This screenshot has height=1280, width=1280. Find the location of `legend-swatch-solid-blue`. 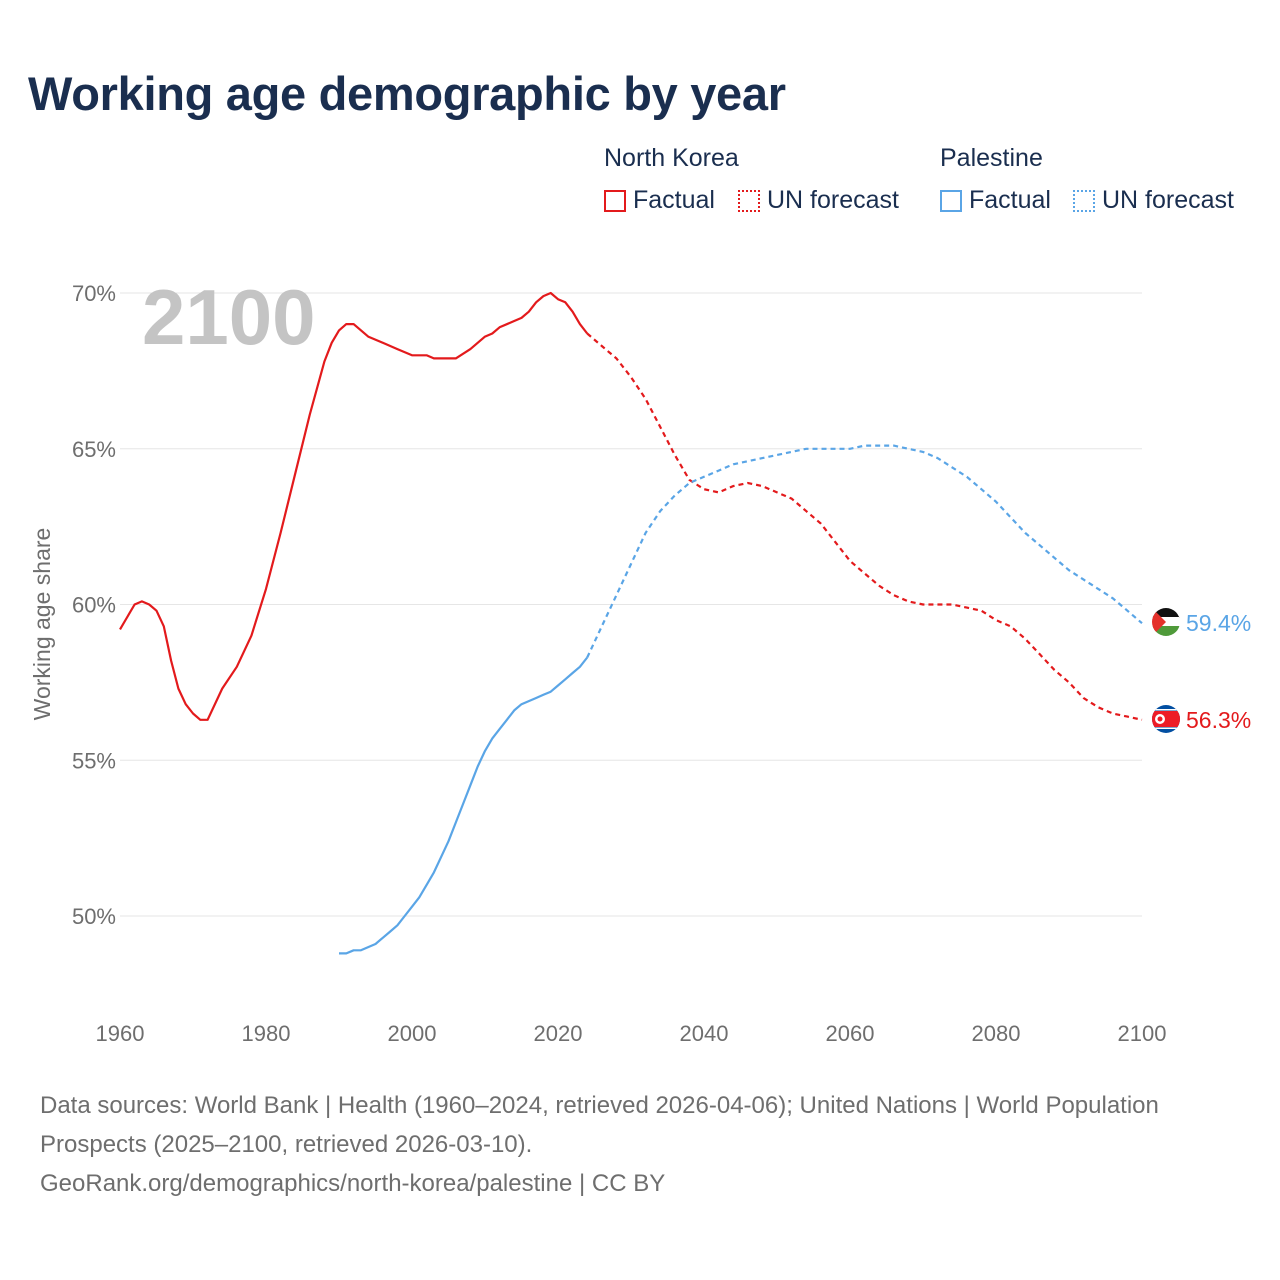

legend-swatch-solid-blue is located at coordinates (951, 200).